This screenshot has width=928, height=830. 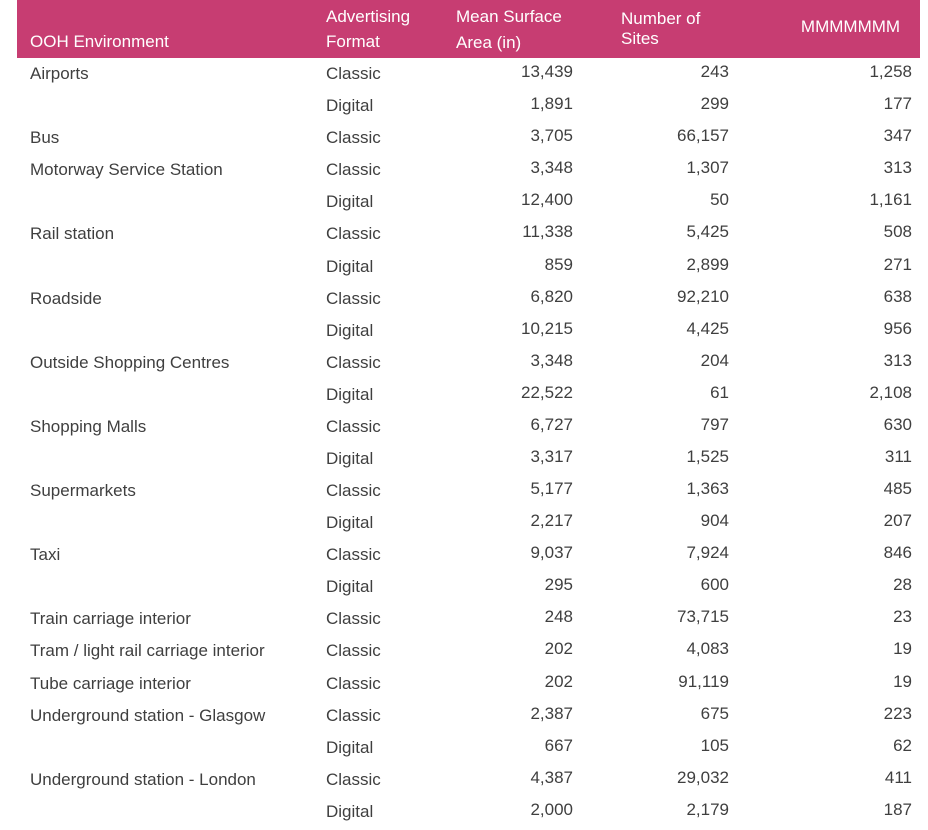 I want to click on cell-mean-surface-area: 13,439, so click(x=547, y=72).